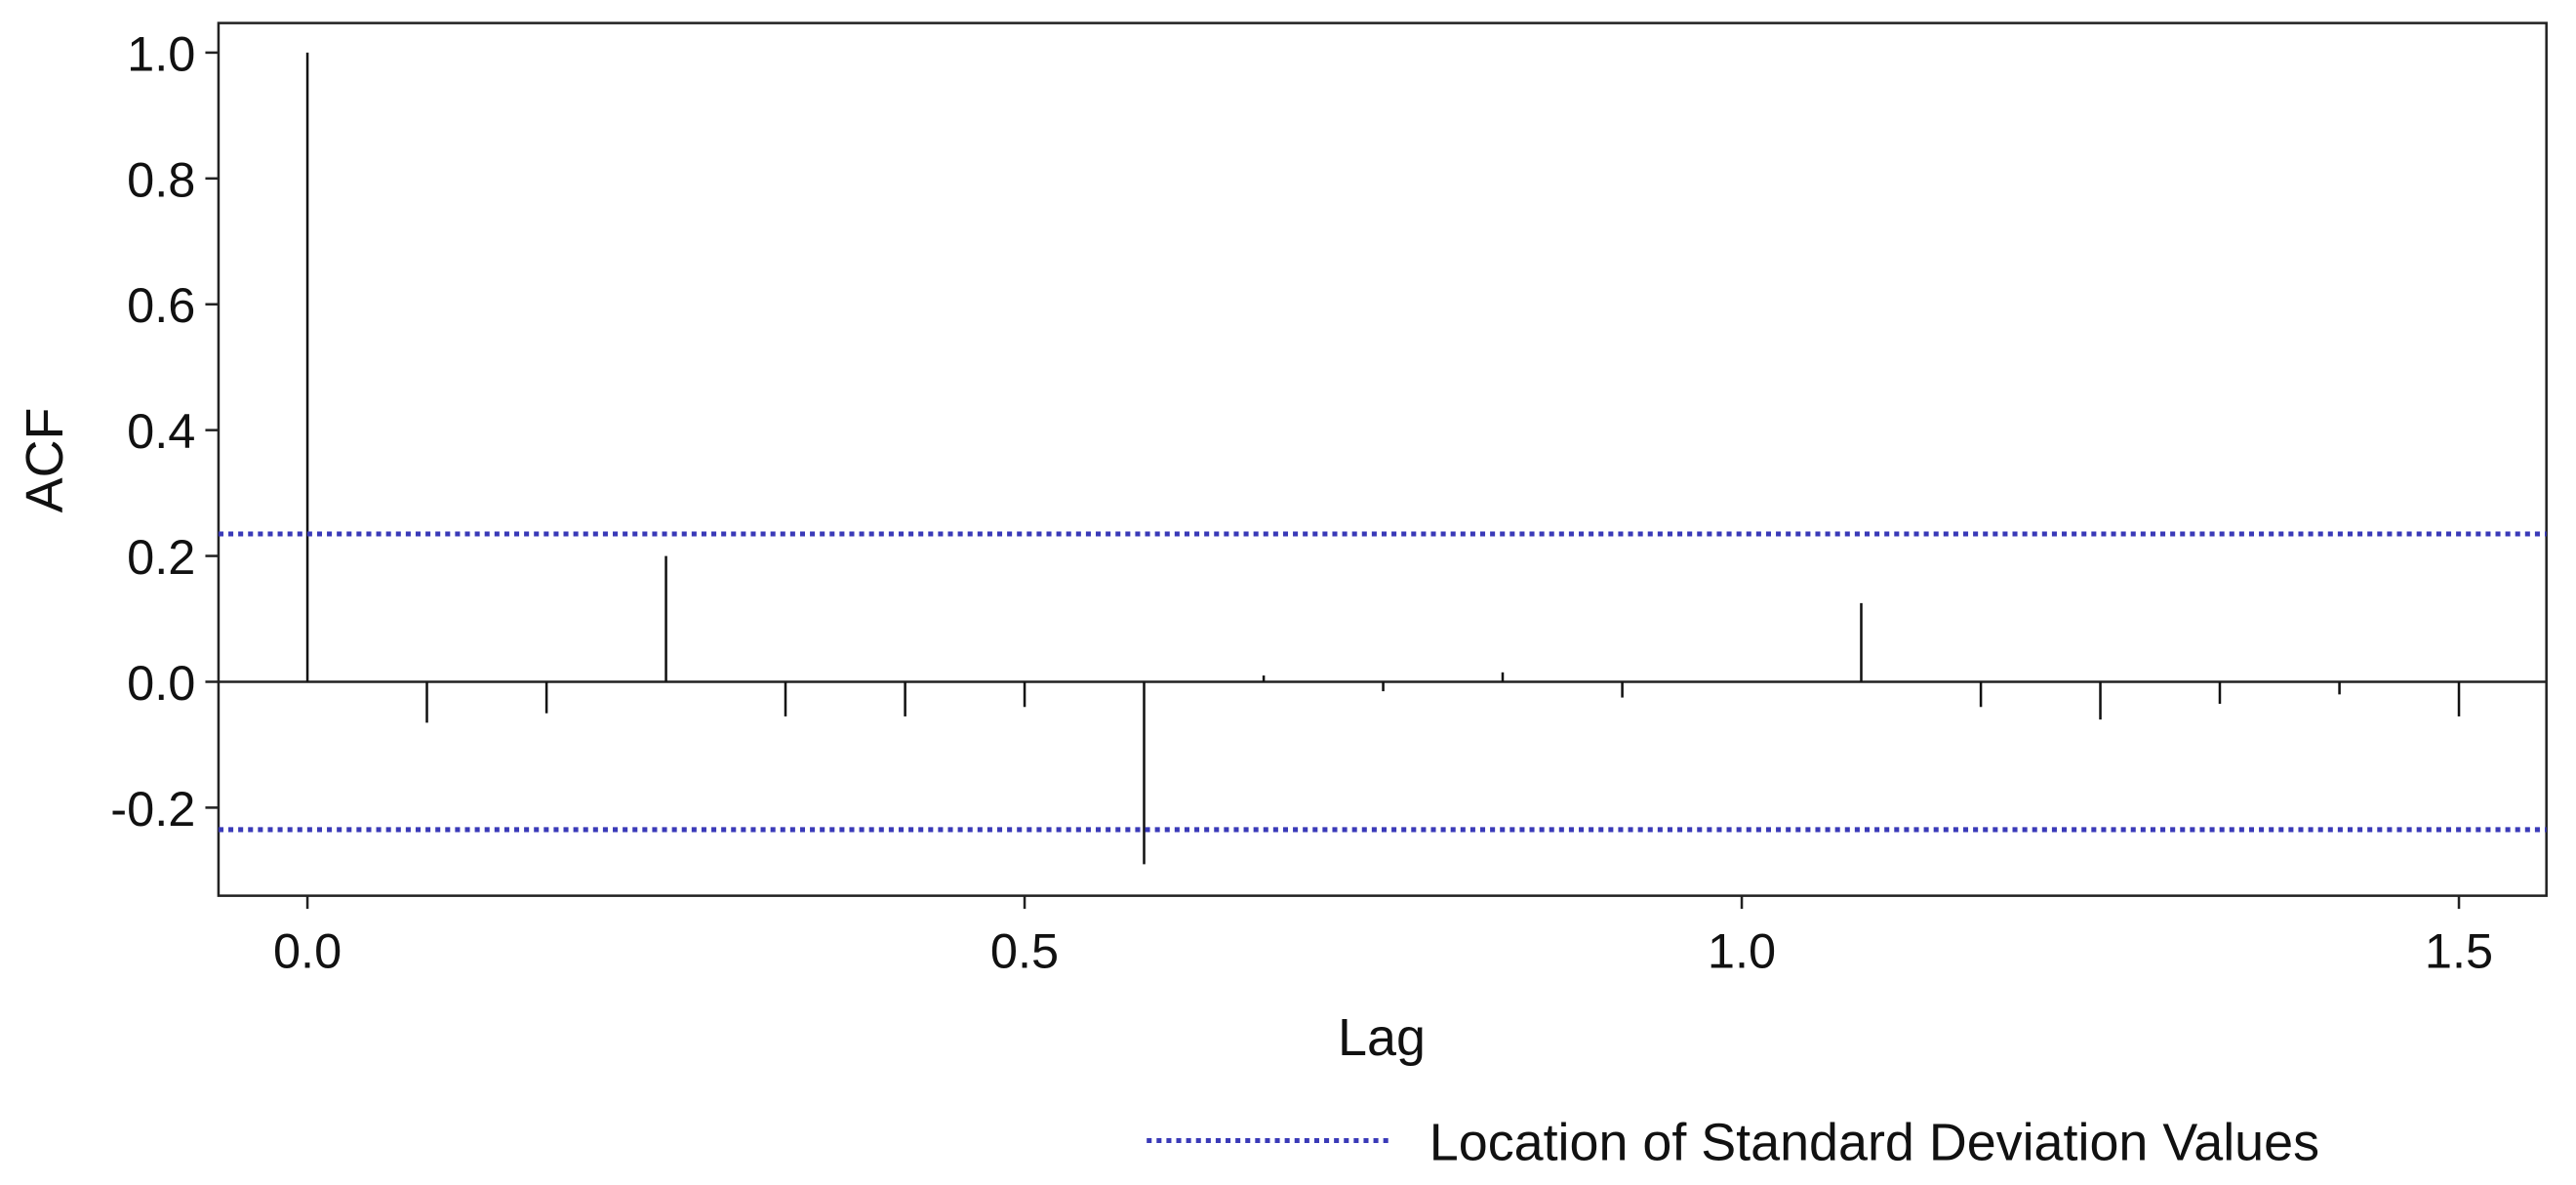 This screenshot has height=1185, width=2576. What do you see at coordinates (161, 179) in the screenshot?
I see `y-tick-label: 0.8` at bounding box center [161, 179].